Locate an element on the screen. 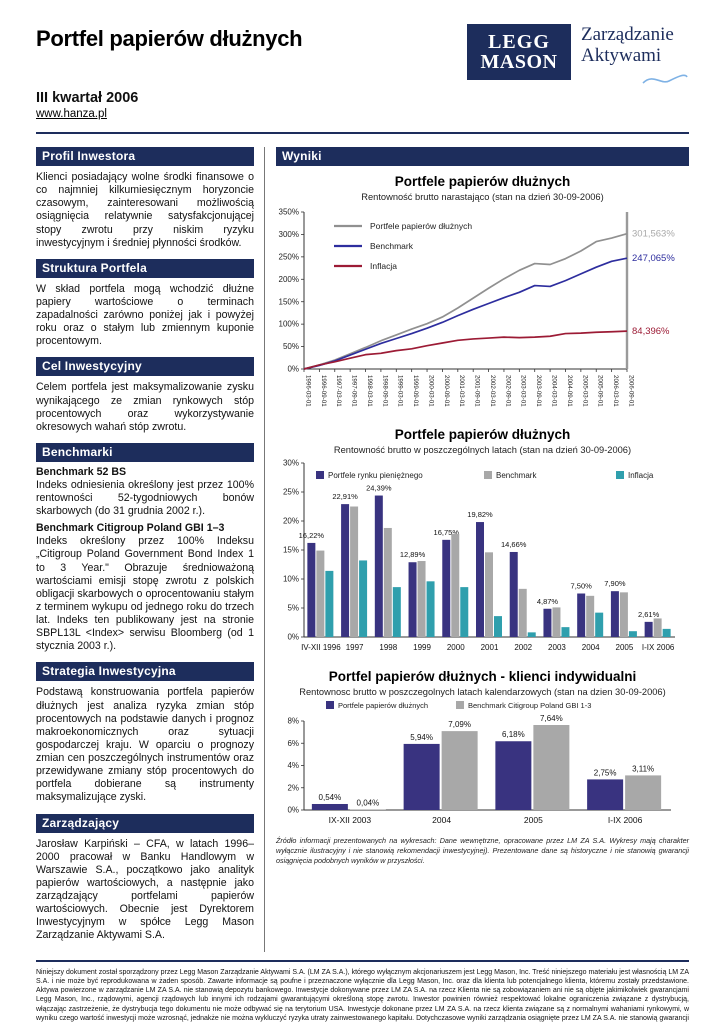 Image resolution: width=725 pixels, height=1024 pixels. section-header-profil: Profil Inwestora is located at coordinates (145, 156).